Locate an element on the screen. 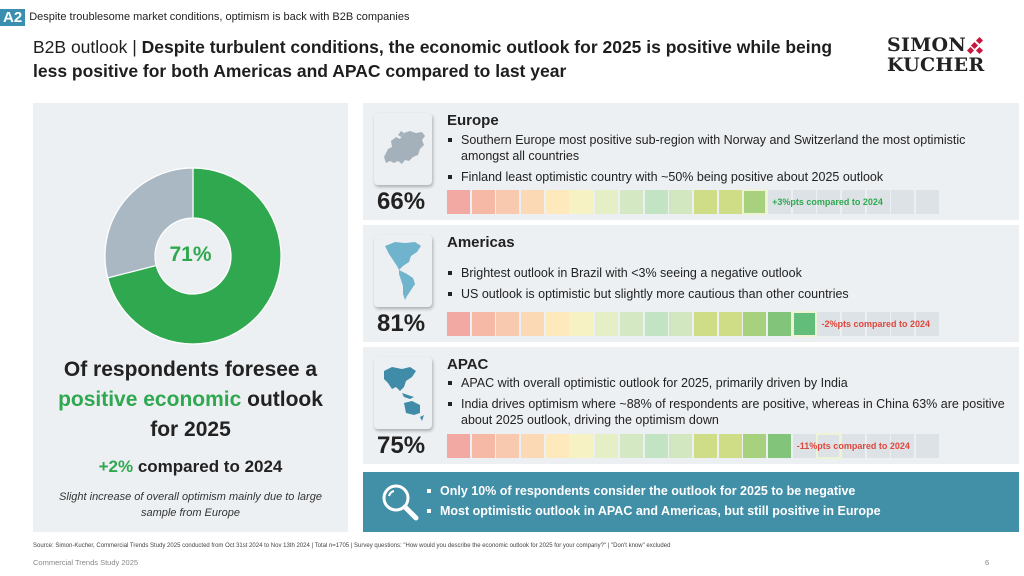 The height and width of the screenshot is (576, 1024). logo-line-1: SIMON is located at coordinates (927, 45).